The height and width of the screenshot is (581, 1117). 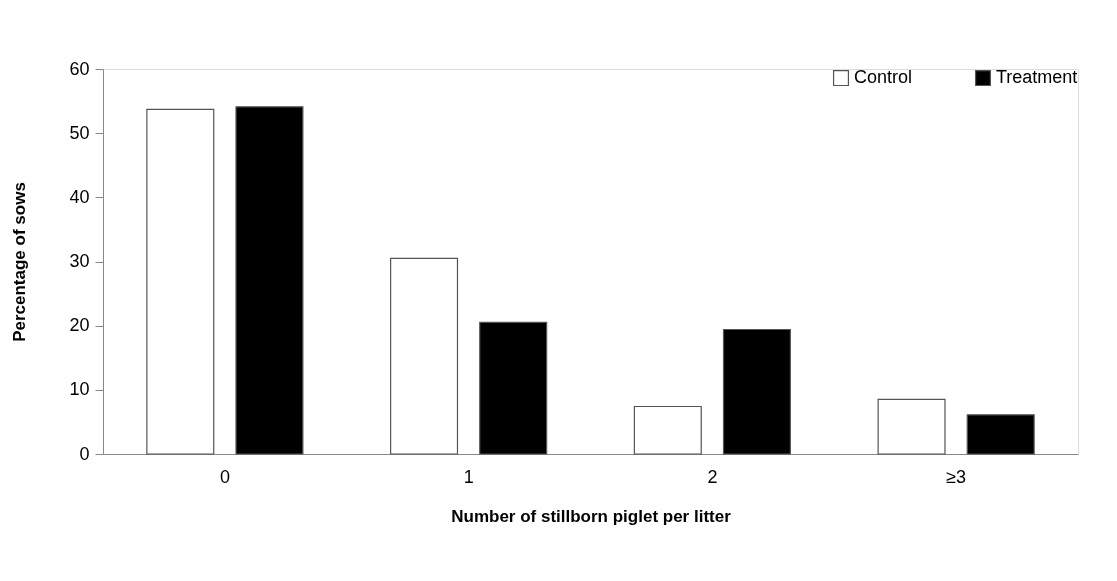 What do you see at coordinates (79, 196) in the screenshot?
I see `y-tick-label: 40` at bounding box center [79, 196].